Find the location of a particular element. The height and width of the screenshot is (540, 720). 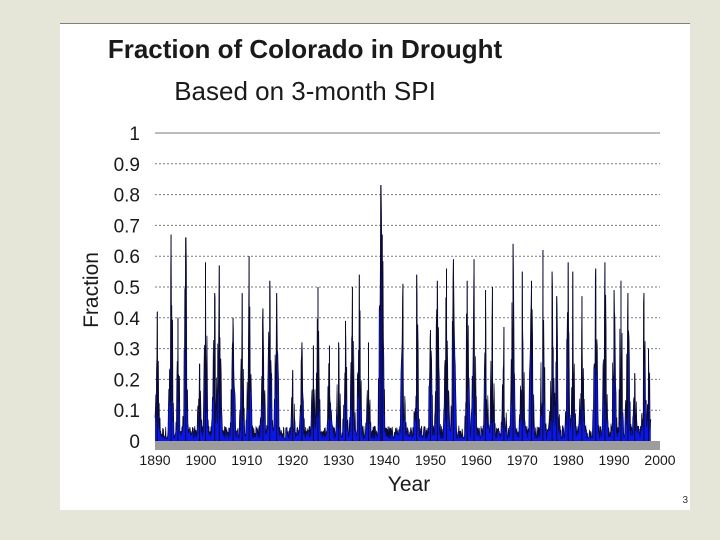

x-axis-band is located at coordinates (407, 445).